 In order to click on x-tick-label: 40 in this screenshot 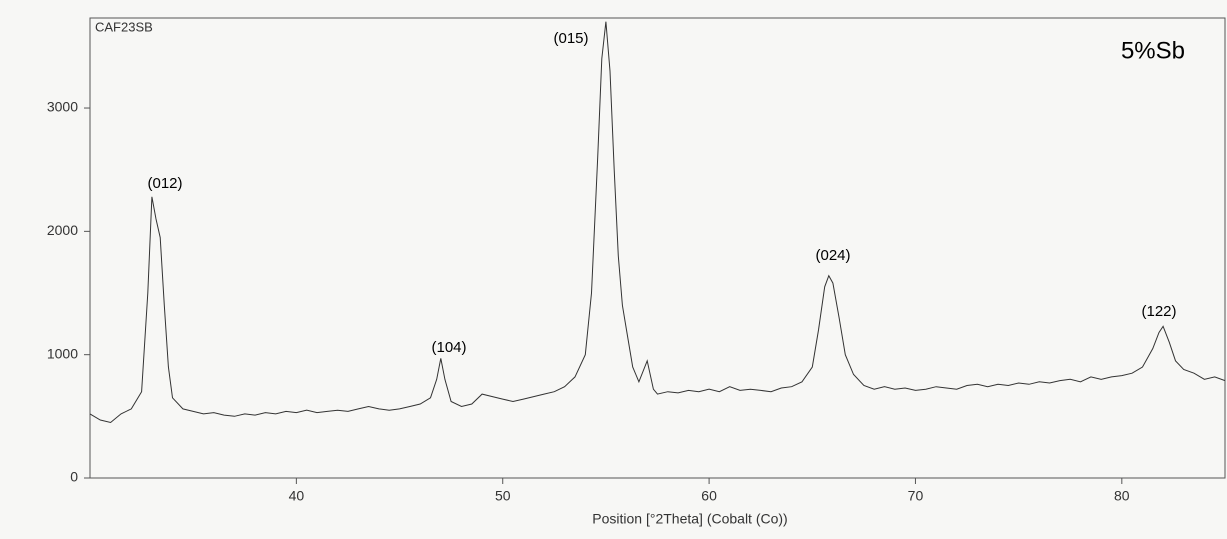, I will do `click(297, 496)`.